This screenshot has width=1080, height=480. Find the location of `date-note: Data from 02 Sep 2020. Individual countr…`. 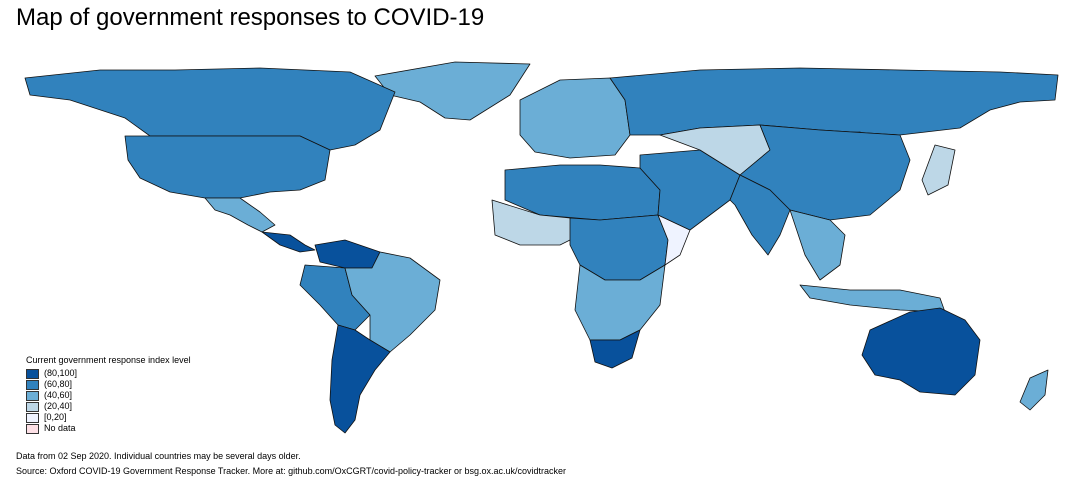

date-note: Data from 02 Sep 2020. Individual countr… is located at coordinates (158, 456).